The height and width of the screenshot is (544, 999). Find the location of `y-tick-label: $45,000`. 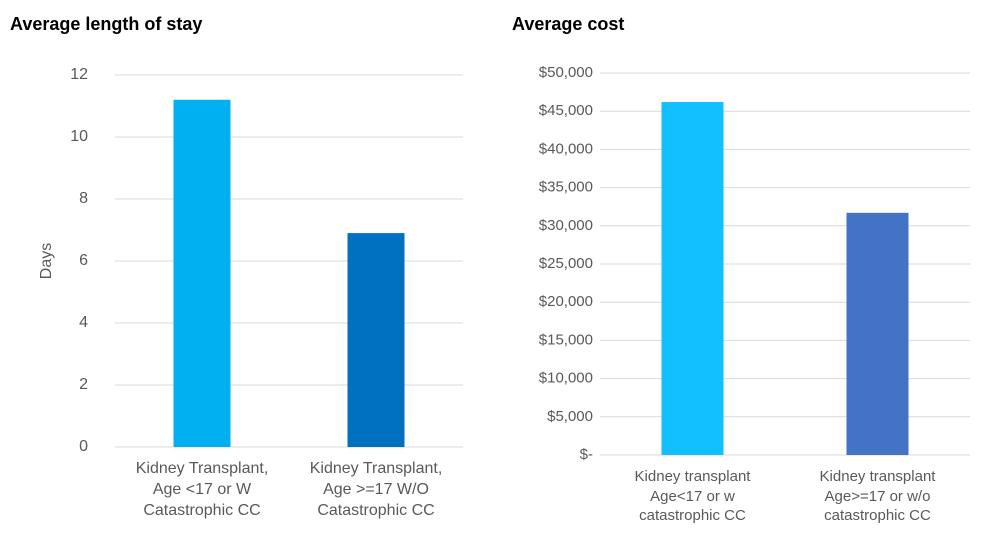

y-tick-label: $45,000 is located at coordinates (566, 110).